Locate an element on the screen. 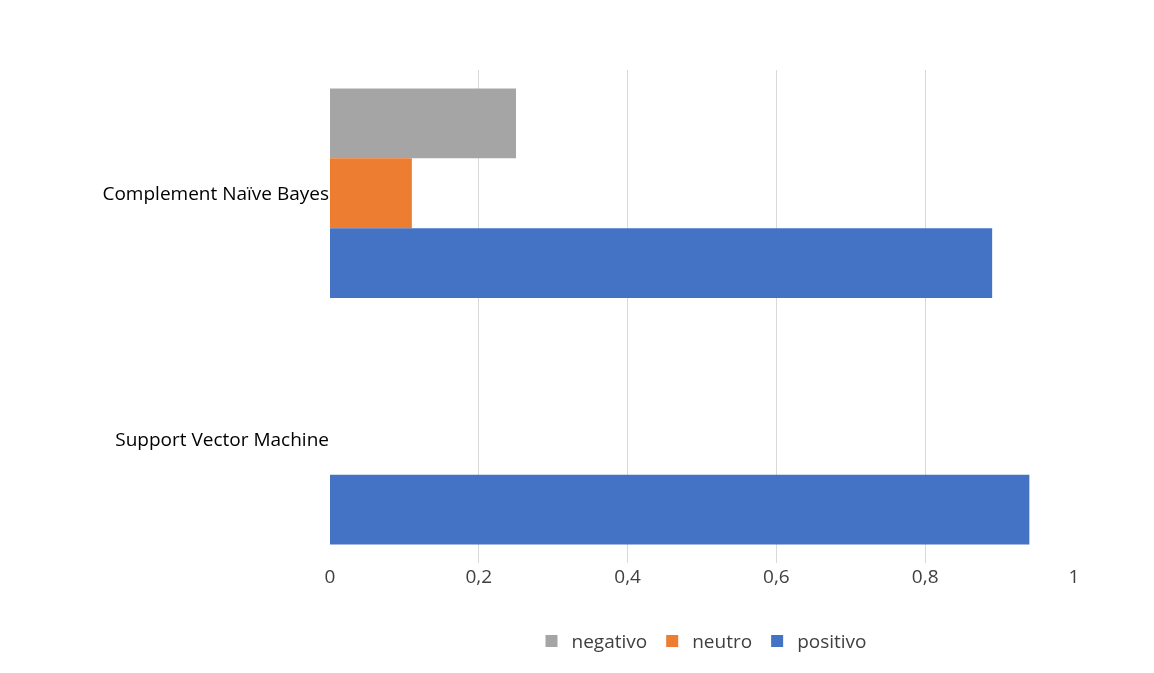 This screenshot has height=673, width=1154. y-tick-label: Complement Naïve Bayes is located at coordinates (215, 192).